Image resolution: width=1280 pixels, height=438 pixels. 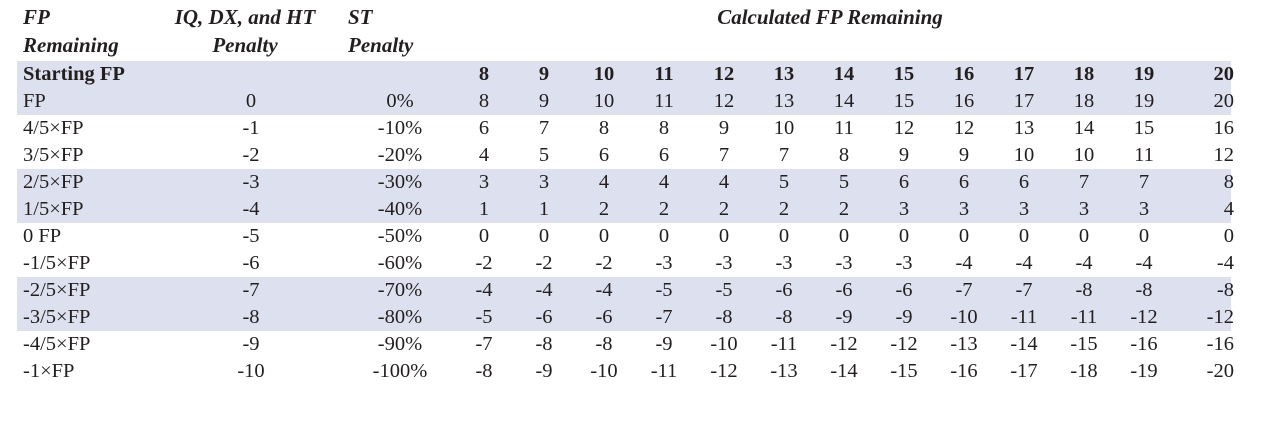 What do you see at coordinates (251, 263) in the screenshot?
I see `iq-dx-ht-penalty-cell: -6` at bounding box center [251, 263].